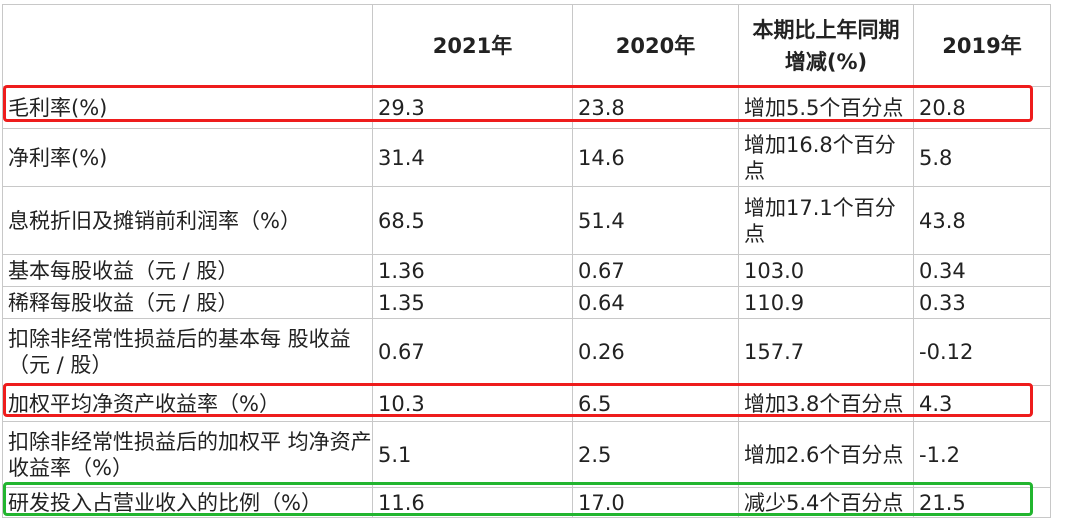 This screenshot has height=521, width=1080. What do you see at coordinates (982, 403) in the screenshot?
I see `cell-2019: 4.3` at bounding box center [982, 403].